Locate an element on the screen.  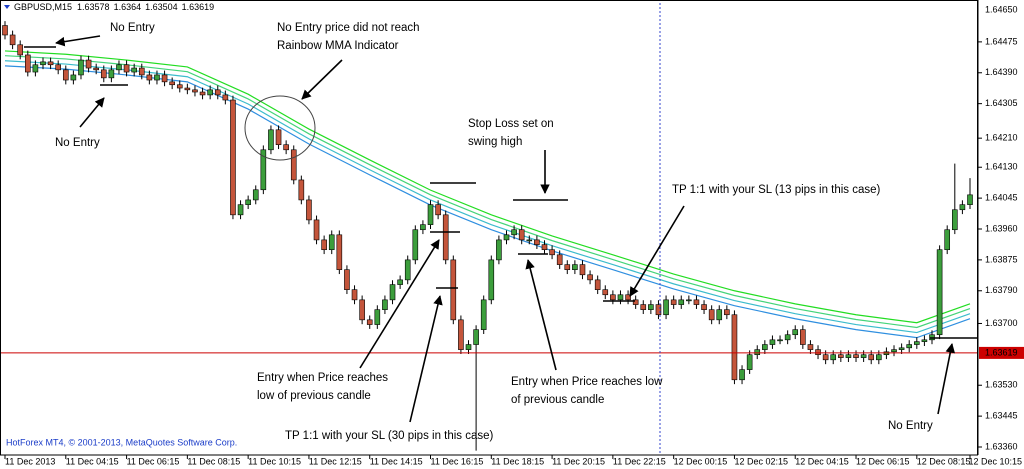
x-tick-label: 11 Dec 08:15 is located at coordinates (213, 461).